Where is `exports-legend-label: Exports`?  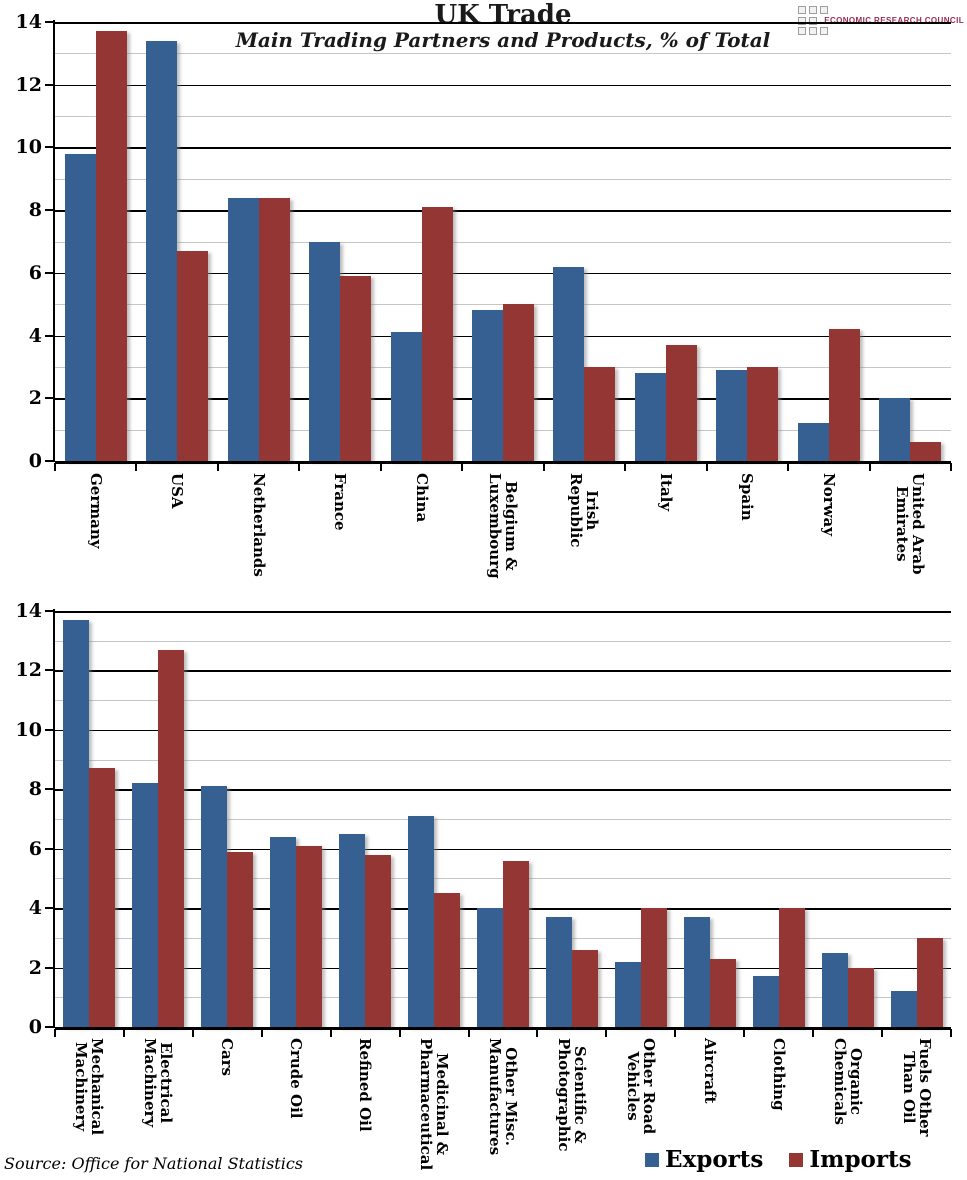
exports-legend-label: Exports is located at coordinates (714, 1159).